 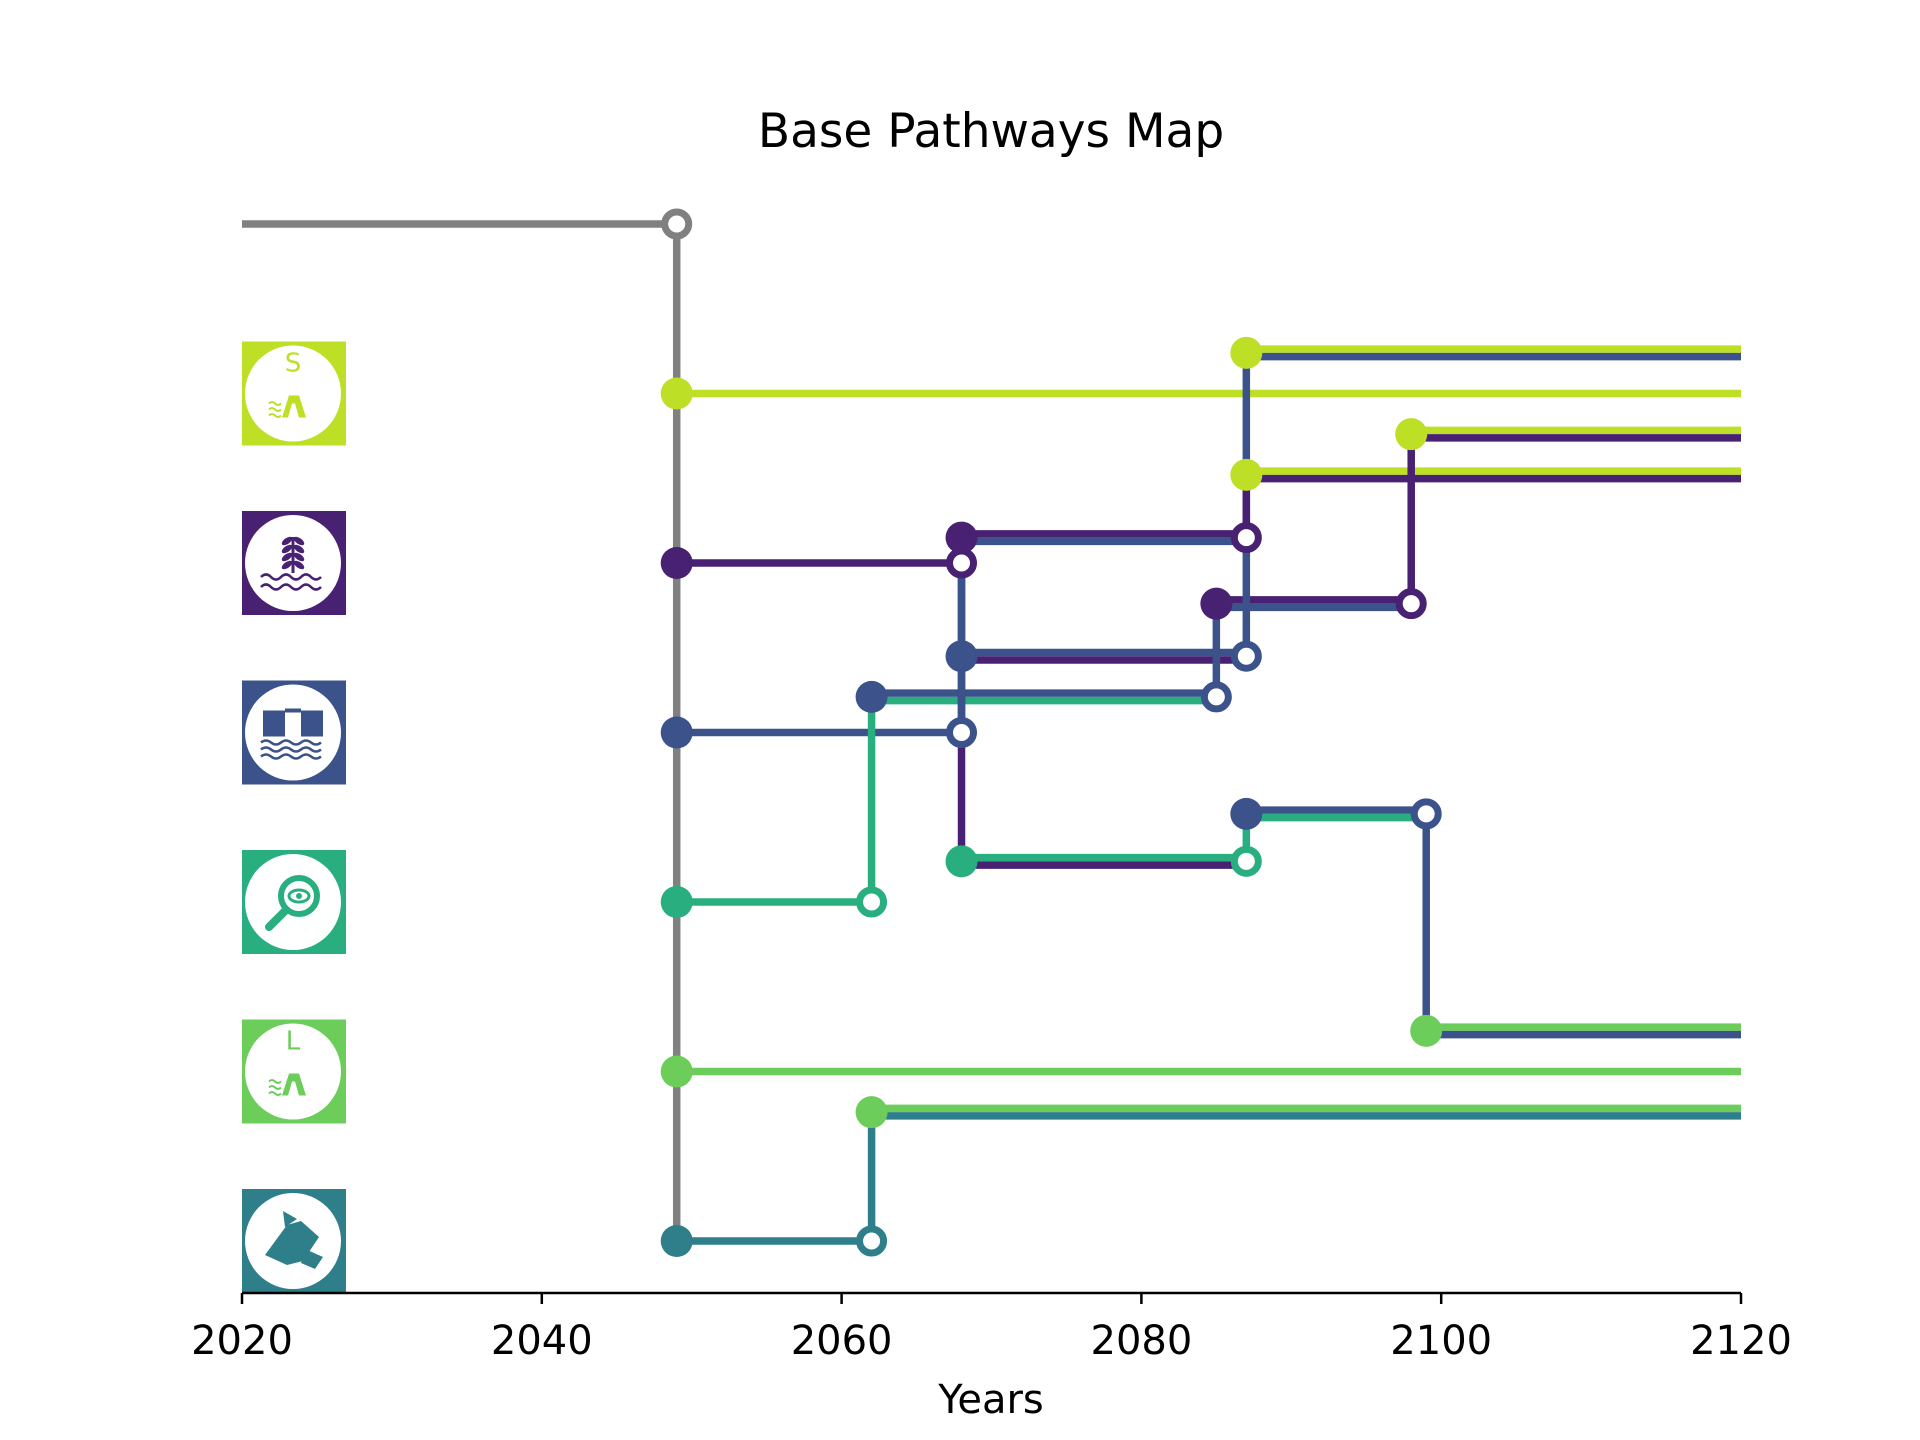 What do you see at coordinates (290, 1219) in the screenshot?
I see `arrow-shape` at bounding box center [290, 1219].